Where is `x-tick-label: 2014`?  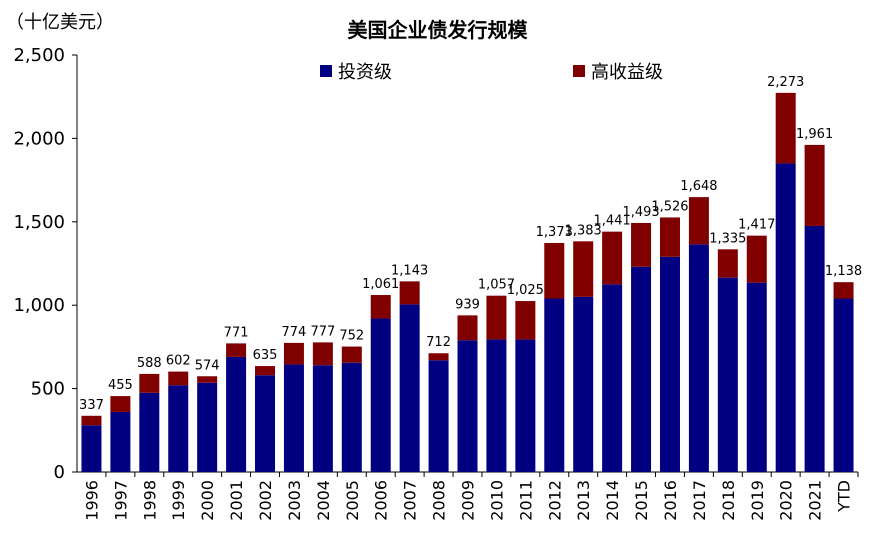 x-tick-label: 2014 is located at coordinates (612, 500).